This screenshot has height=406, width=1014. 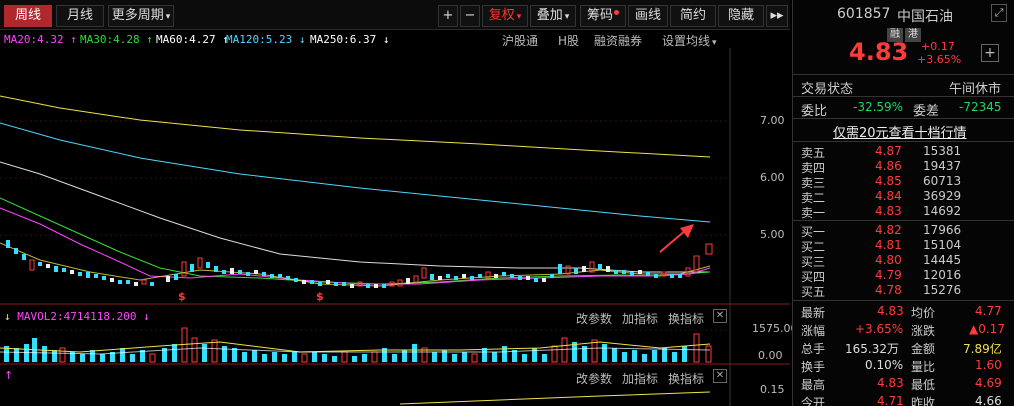 I want to click on indicator-add-indicator: 加指标, so click(x=640, y=379).